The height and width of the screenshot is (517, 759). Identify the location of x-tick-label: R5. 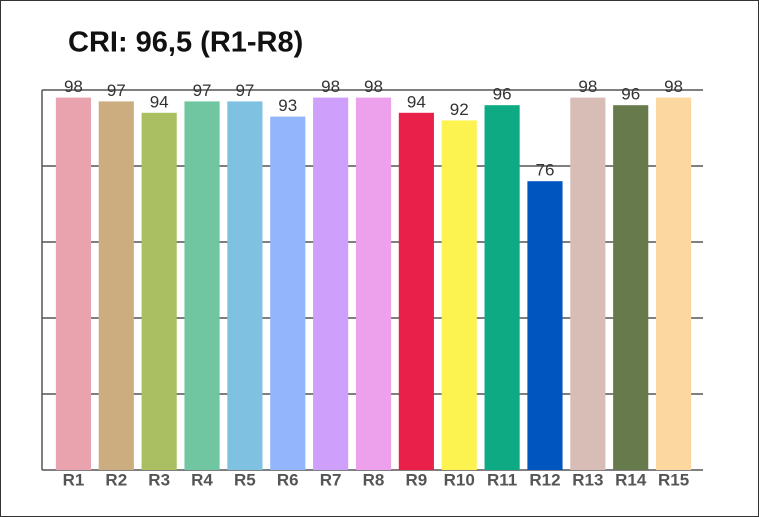
(245, 479).